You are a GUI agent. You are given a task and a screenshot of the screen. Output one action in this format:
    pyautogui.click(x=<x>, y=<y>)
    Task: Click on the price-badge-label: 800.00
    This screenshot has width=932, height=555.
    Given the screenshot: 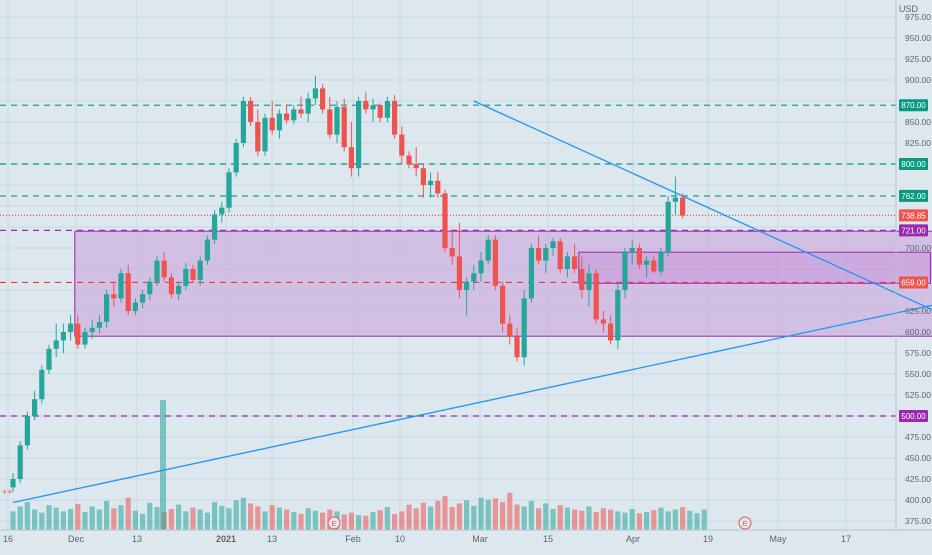 What is the action you would take?
    pyautogui.click(x=913, y=164)
    